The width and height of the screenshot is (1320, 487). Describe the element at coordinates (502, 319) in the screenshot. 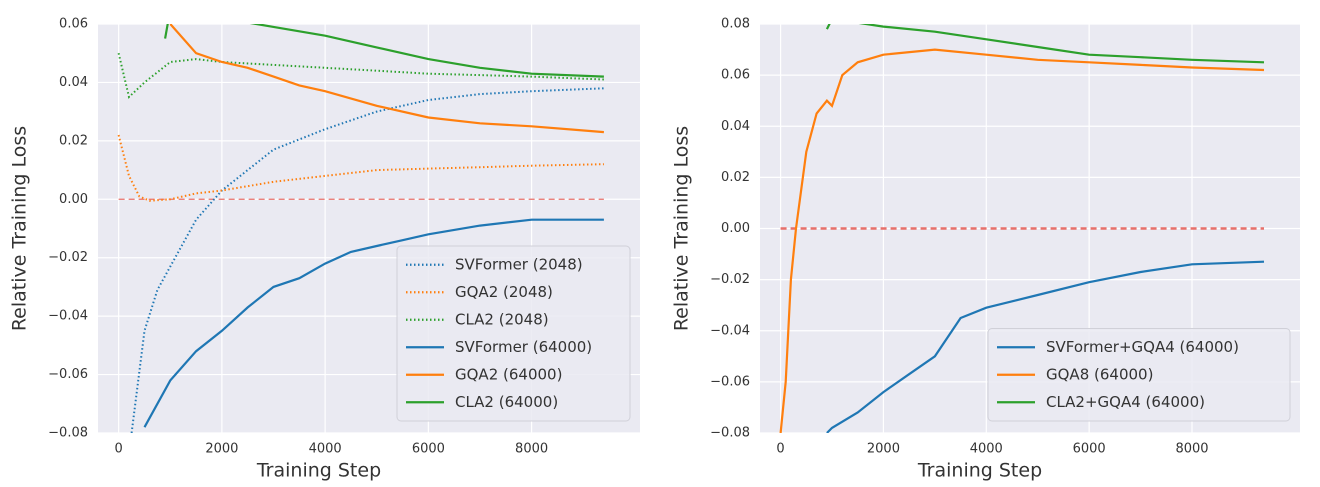

I see `legend-label: CLA2 (2048)` at that location.